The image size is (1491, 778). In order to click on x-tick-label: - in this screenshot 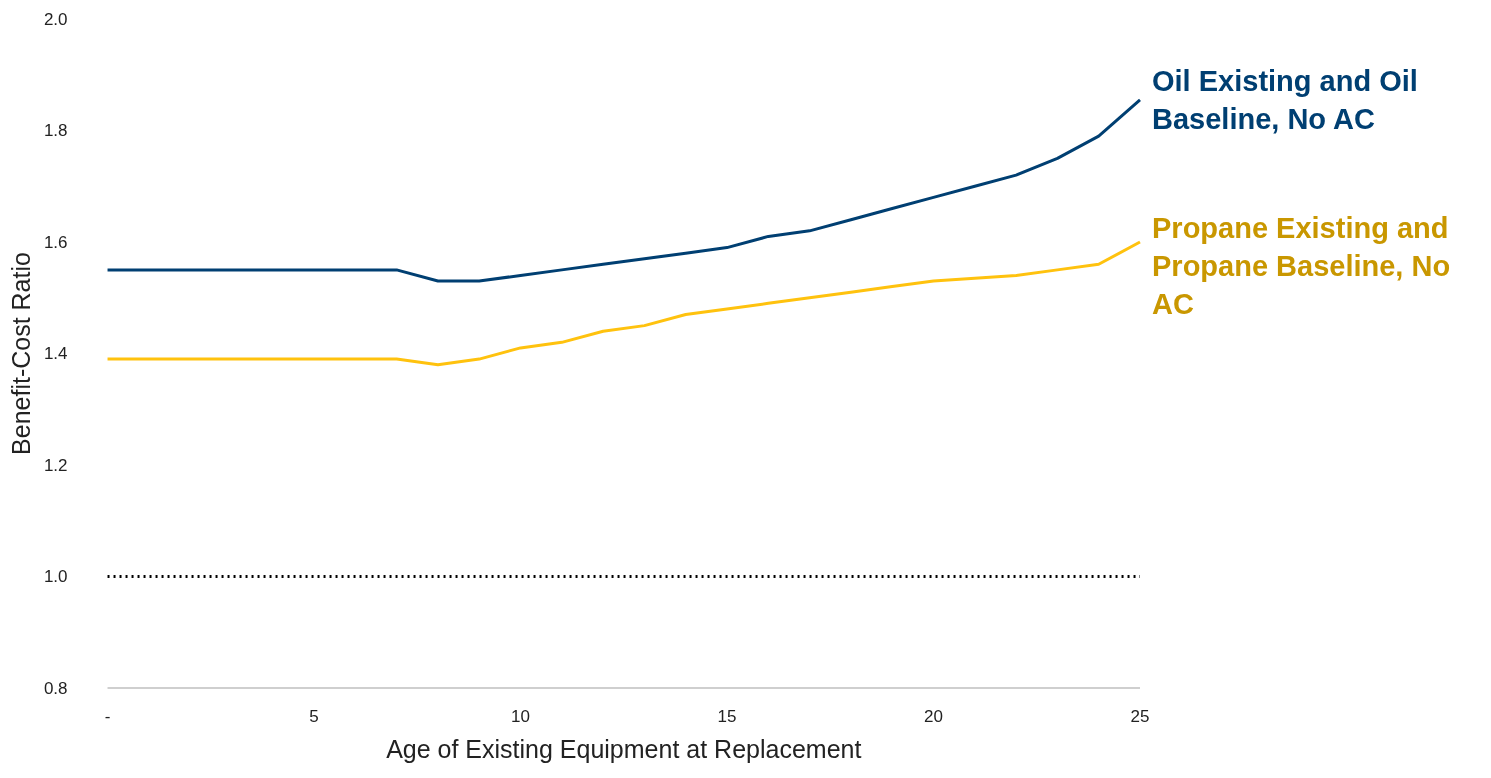, I will do `click(107, 716)`.